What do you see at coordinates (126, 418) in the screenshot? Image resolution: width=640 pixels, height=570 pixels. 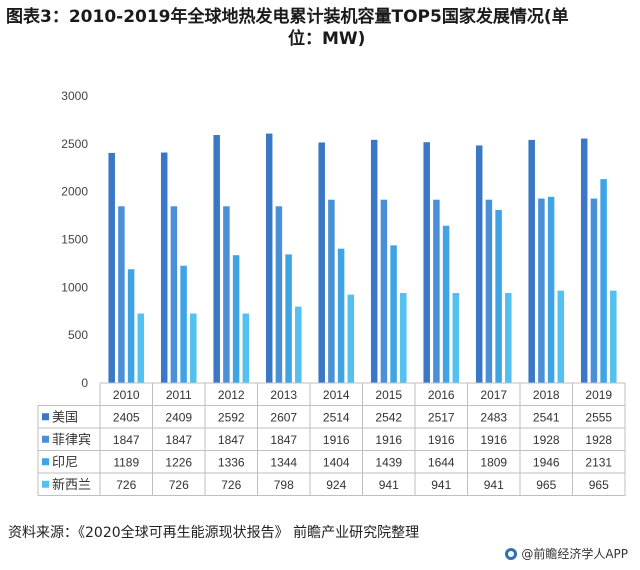 I see `data-label: 2405` at bounding box center [126, 418].